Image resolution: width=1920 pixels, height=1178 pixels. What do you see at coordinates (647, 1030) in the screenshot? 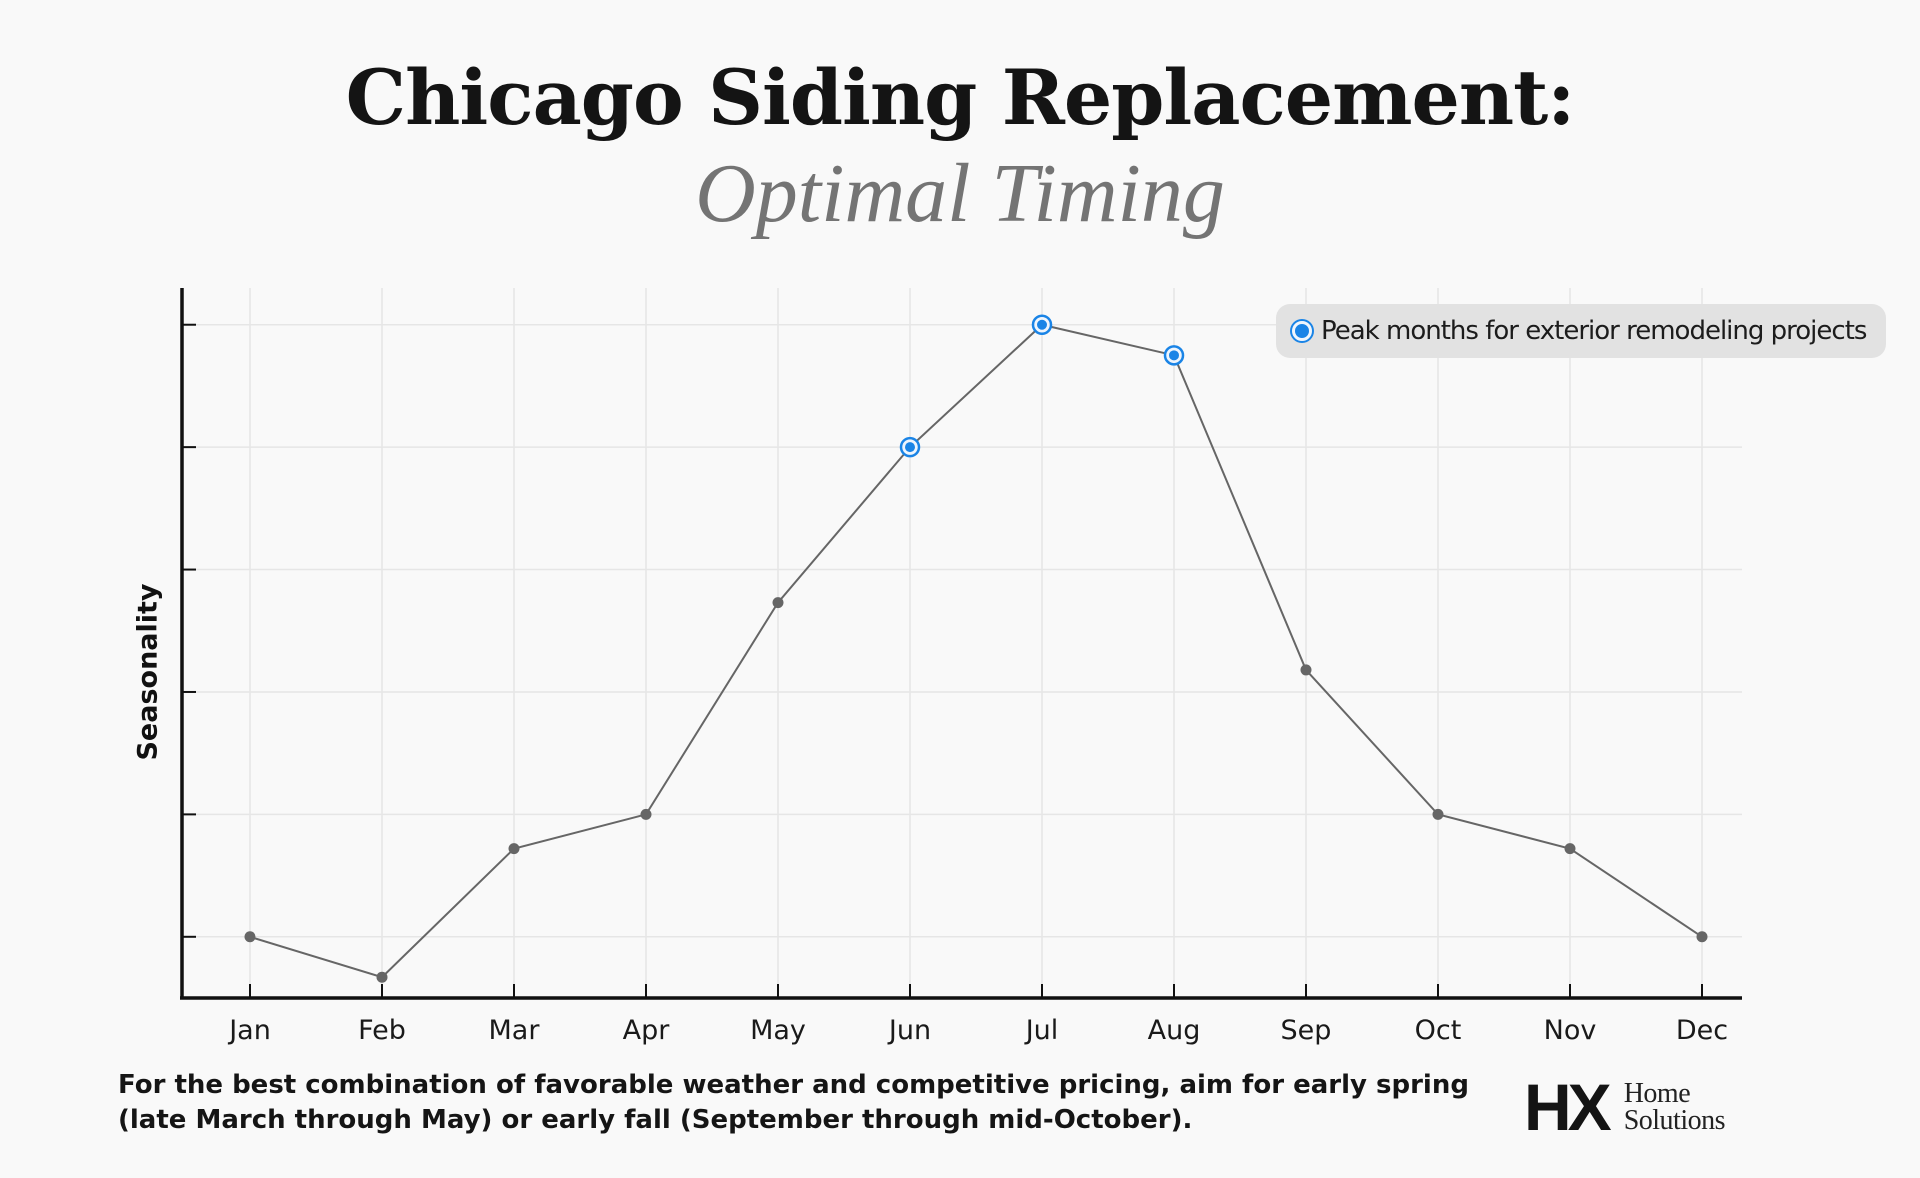
I see `x-tick-label: Apr` at bounding box center [647, 1030].